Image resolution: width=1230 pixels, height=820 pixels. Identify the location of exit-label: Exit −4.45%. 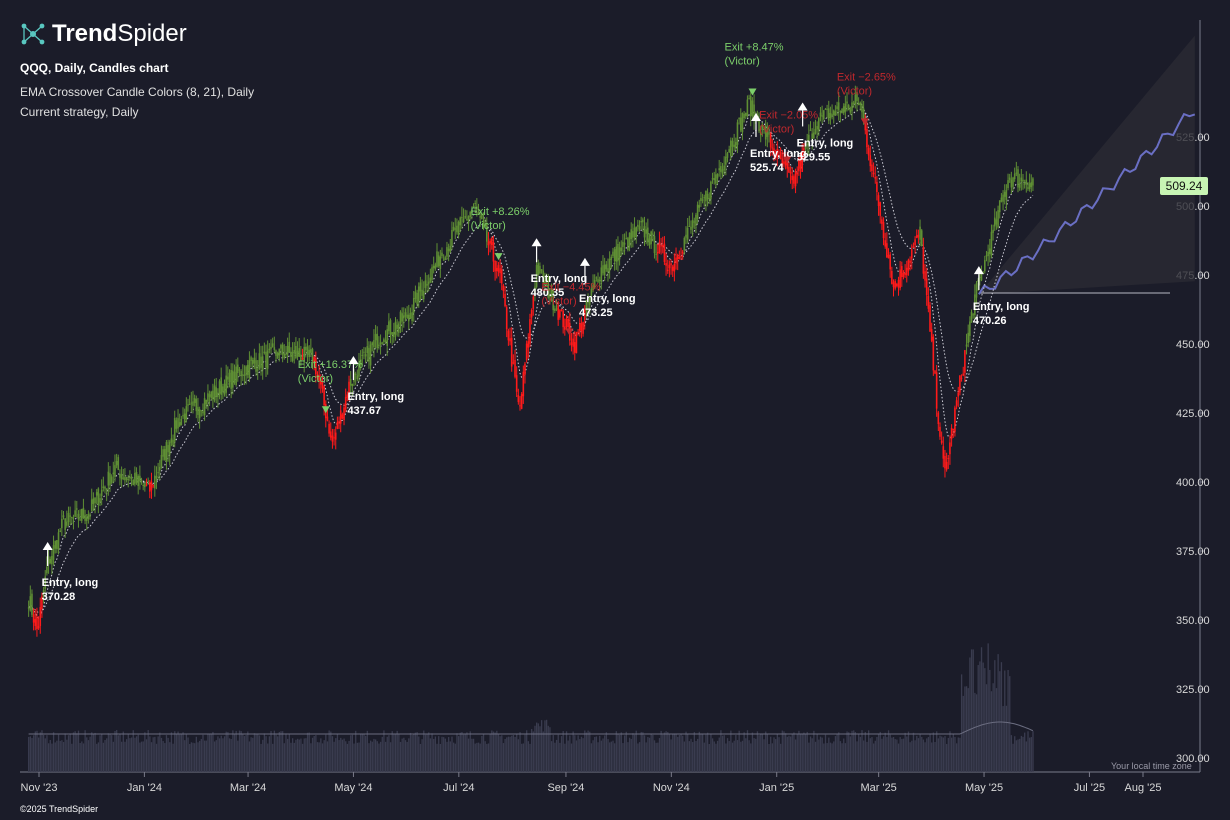
(570, 288).